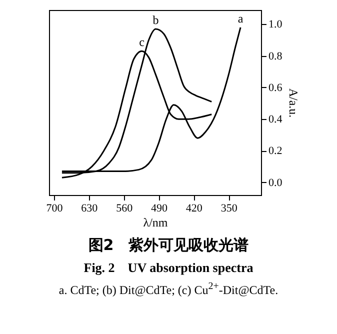 The height and width of the screenshot is (334, 337). Describe the element at coordinates (275, 56) in the screenshot. I see `y-tick-label: 0.8` at that location.